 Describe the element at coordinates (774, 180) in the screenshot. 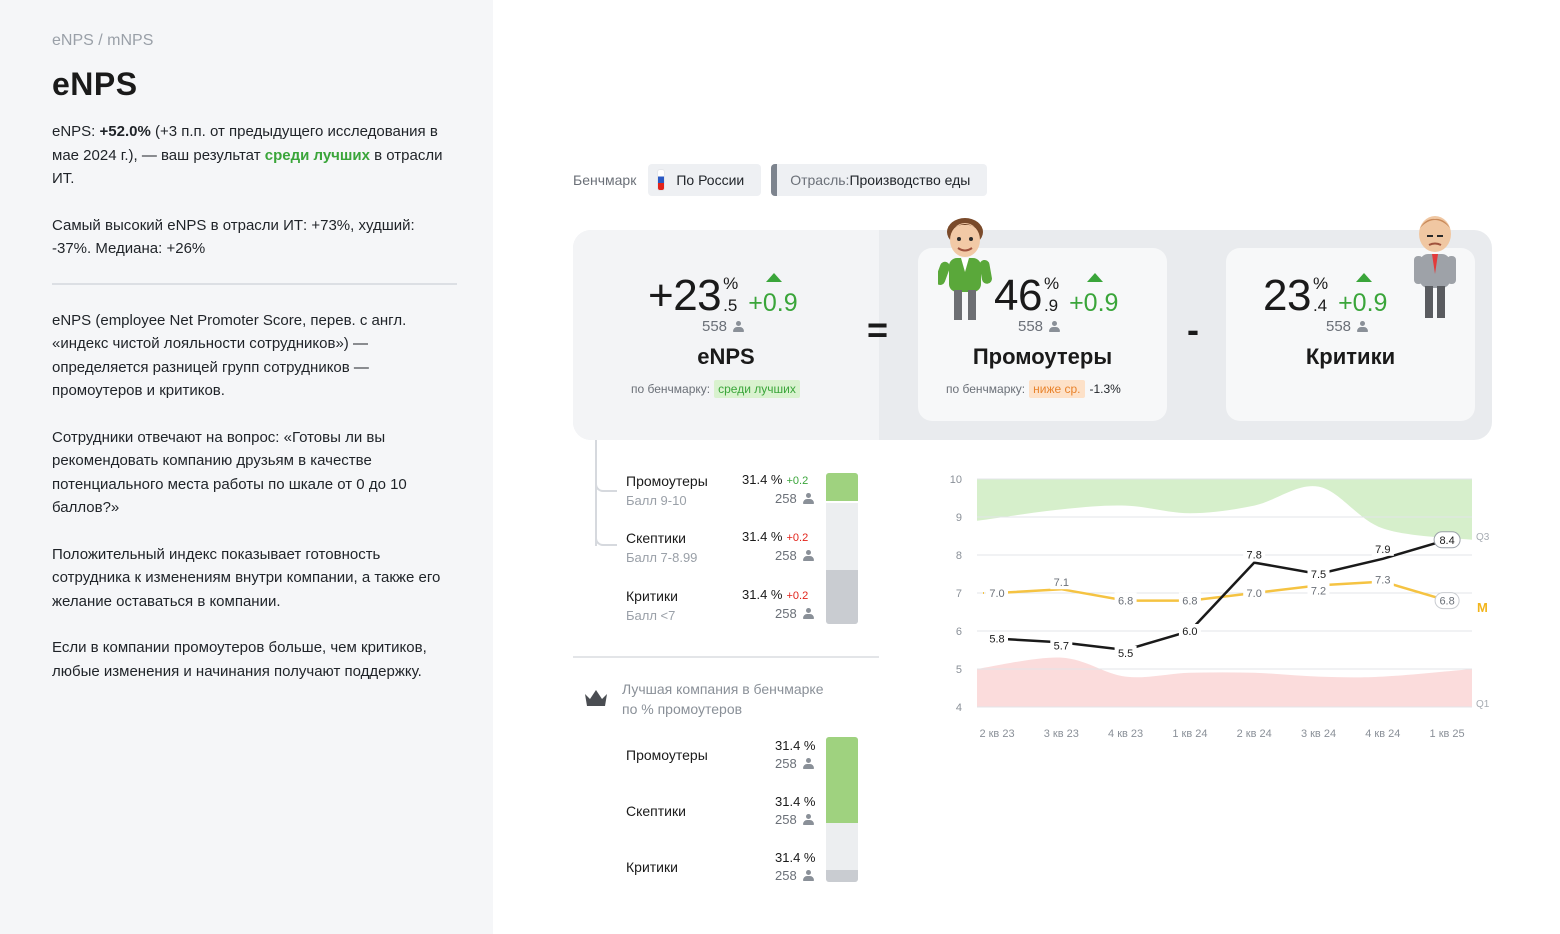

I see `industry-marker-icon` at that location.